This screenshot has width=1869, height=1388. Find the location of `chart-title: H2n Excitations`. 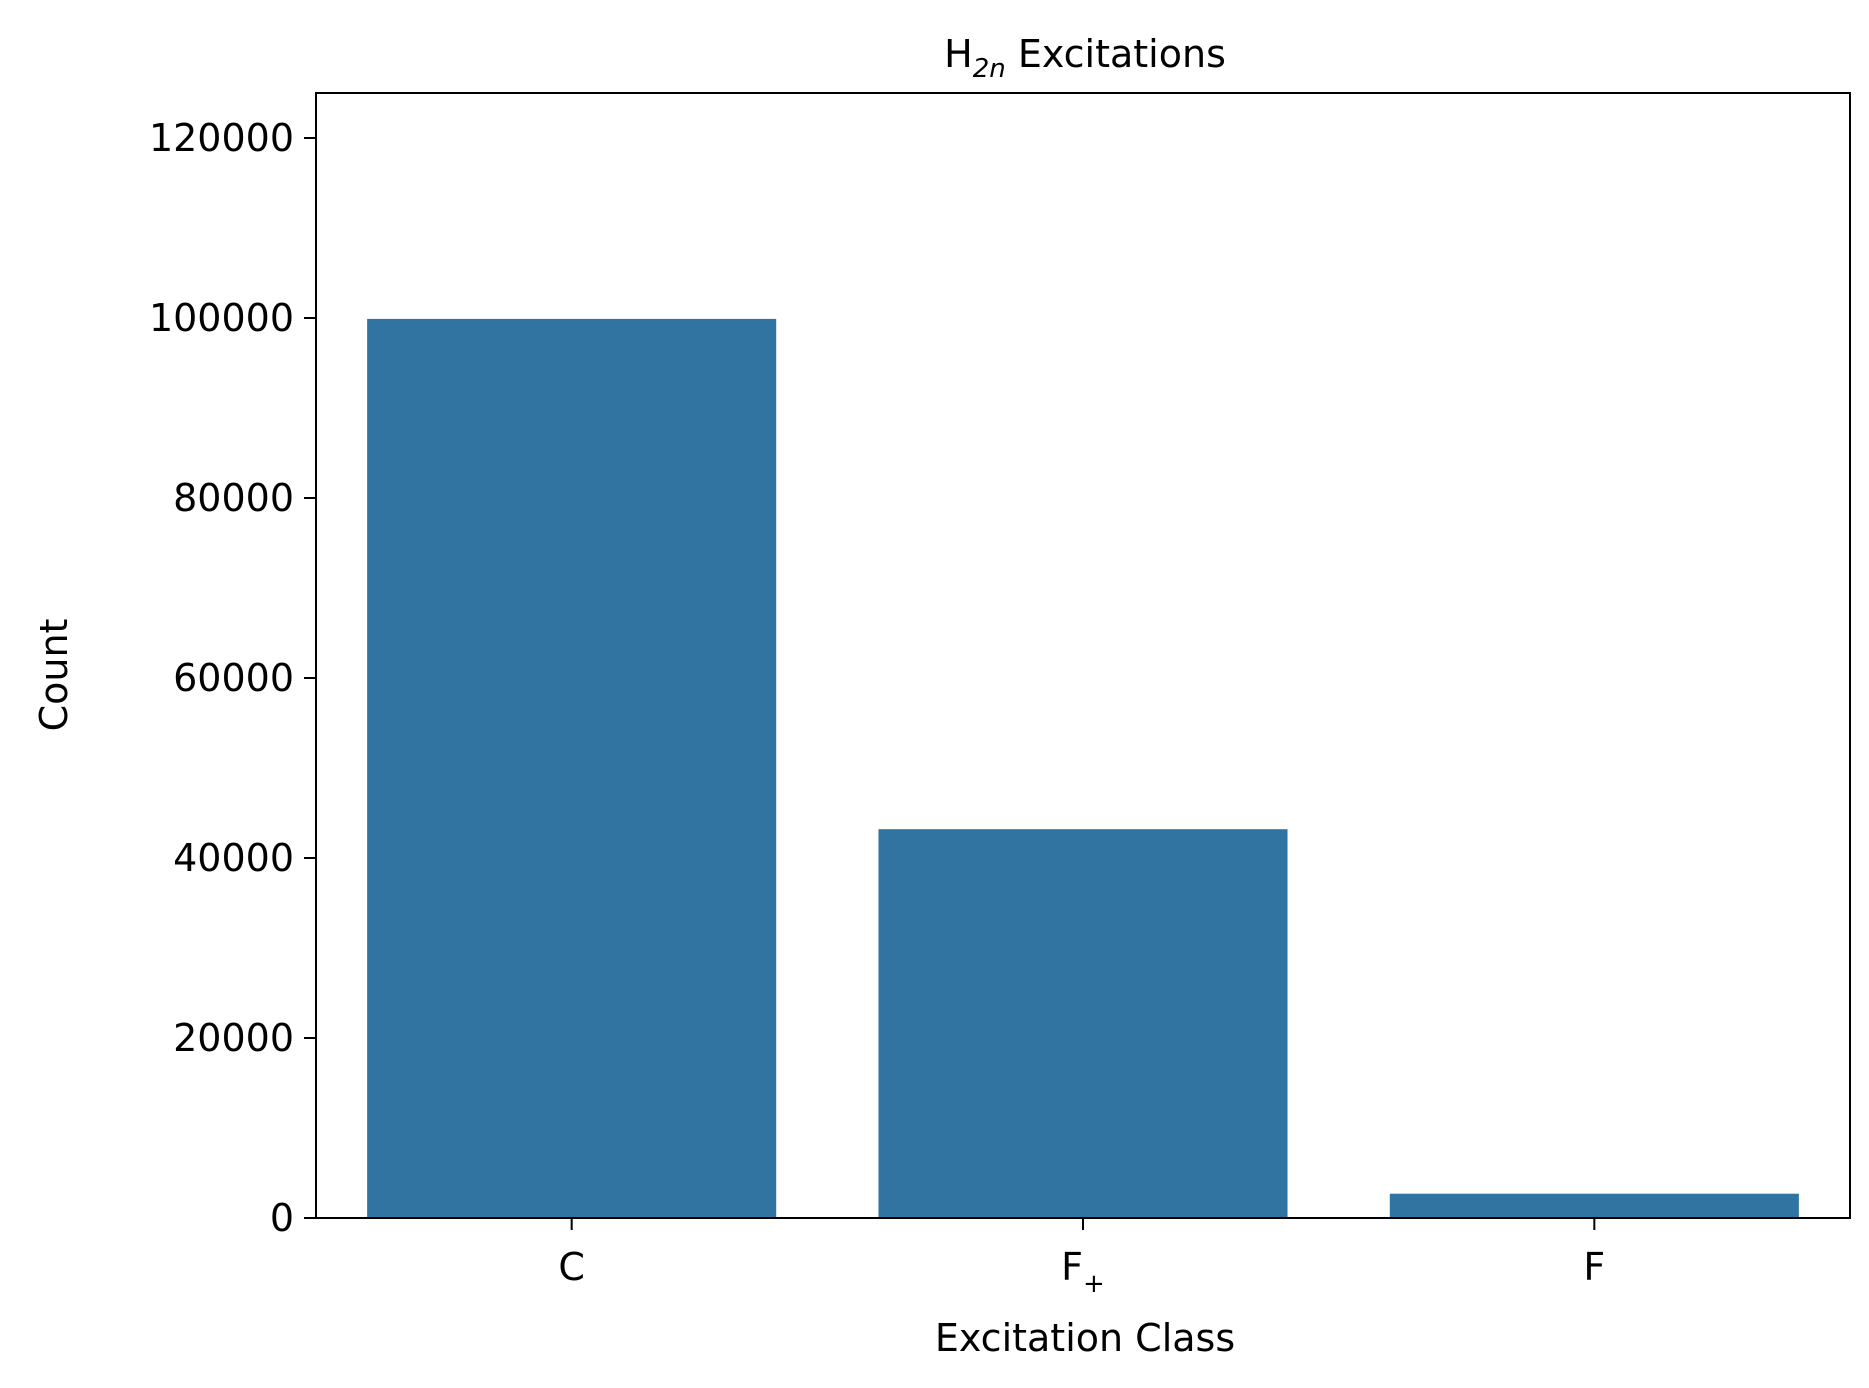

chart-title: H2n Excitations is located at coordinates (1085, 58).